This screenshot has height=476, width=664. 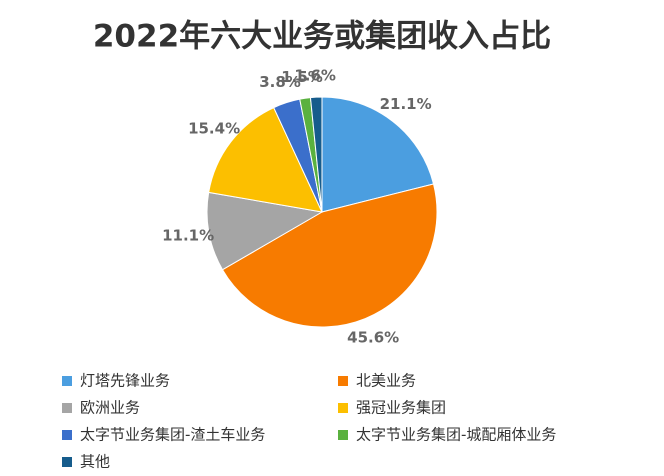 I want to click on legend-label: 灯塔先锋业务, so click(x=125, y=381).